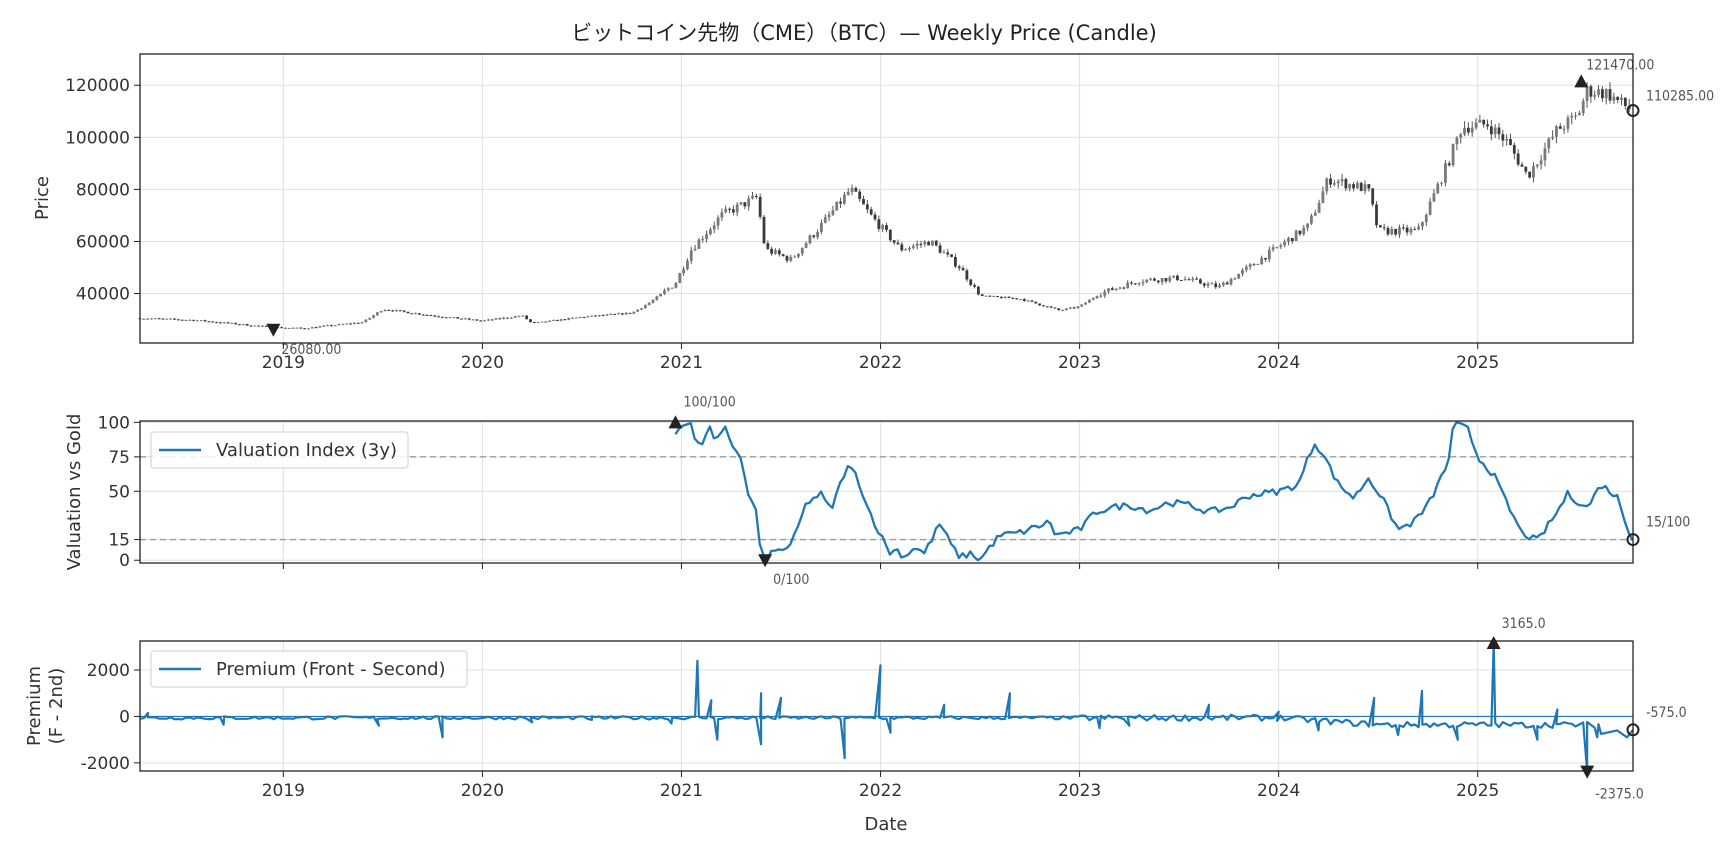 This screenshot has width=1728, height=849. I want to click on premium-legend-label: Premium (Front - Second), so click(331, 669).